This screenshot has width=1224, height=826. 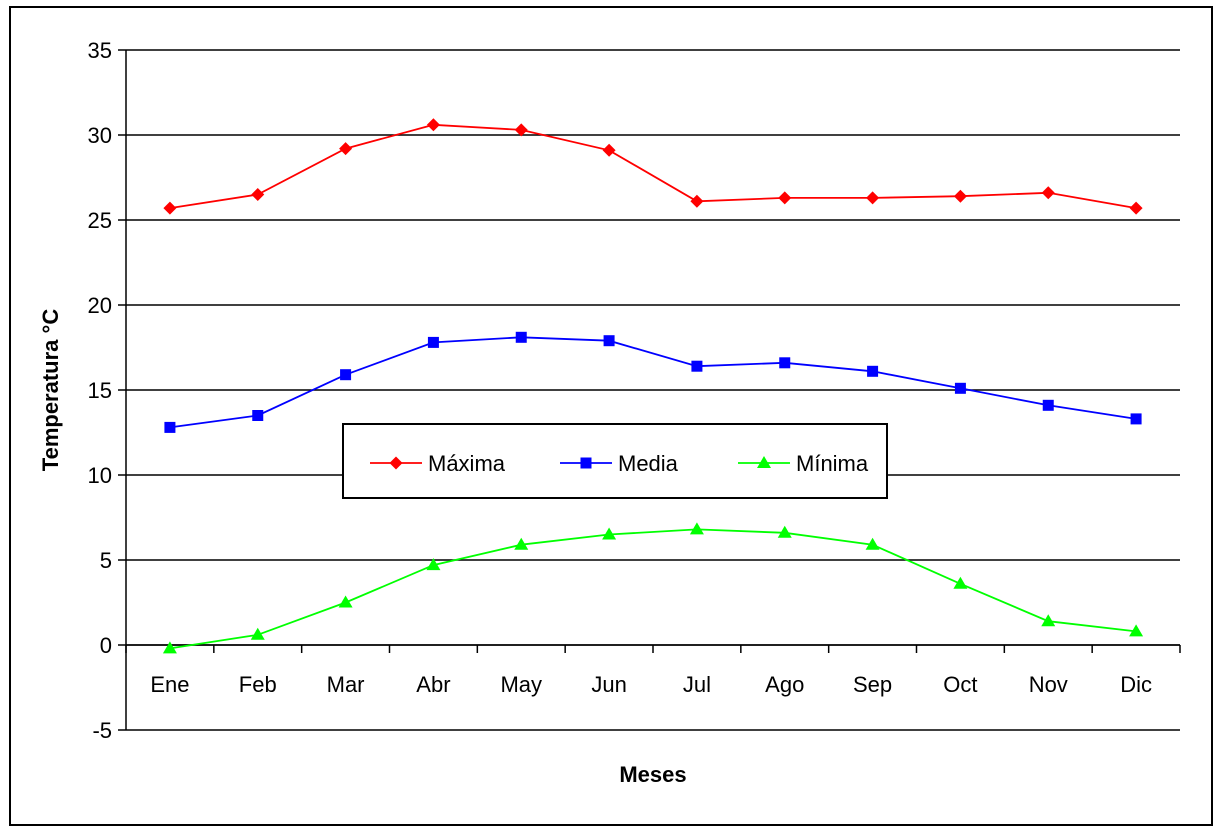 I want to click on legend: Máxima Media Mínima, so click(x=615, y=461).